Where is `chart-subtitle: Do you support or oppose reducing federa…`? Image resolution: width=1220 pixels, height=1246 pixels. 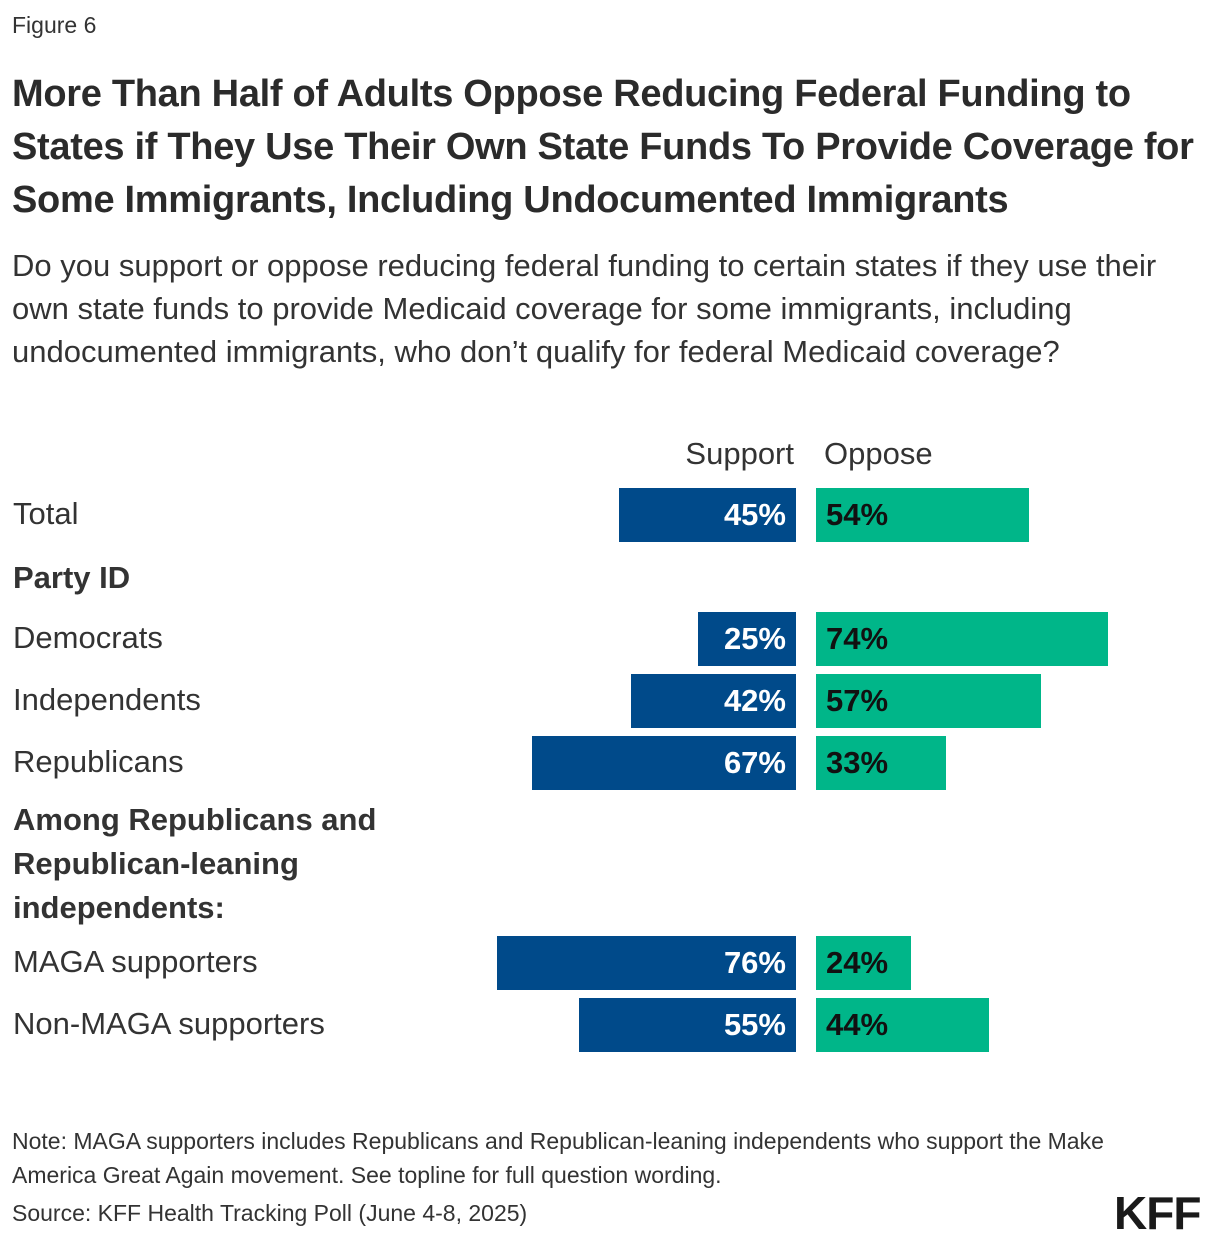 chart-subtitle: Do you support or oppose reducing federa… is located at coordinates (584, 308).